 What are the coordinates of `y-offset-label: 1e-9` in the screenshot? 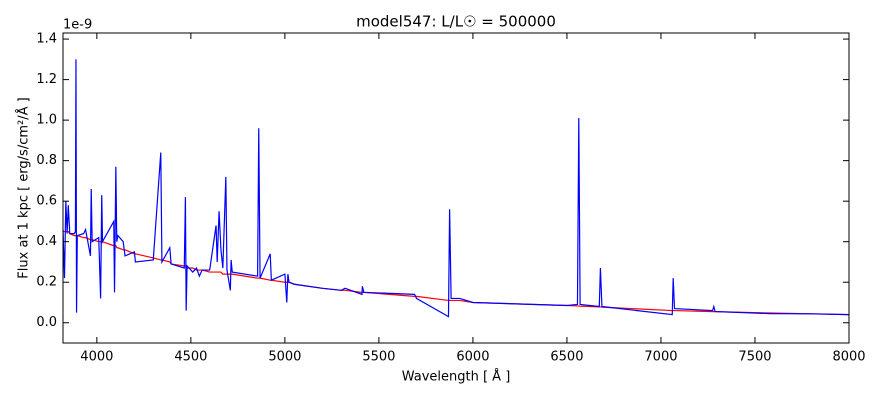 It's located at (77, 25).